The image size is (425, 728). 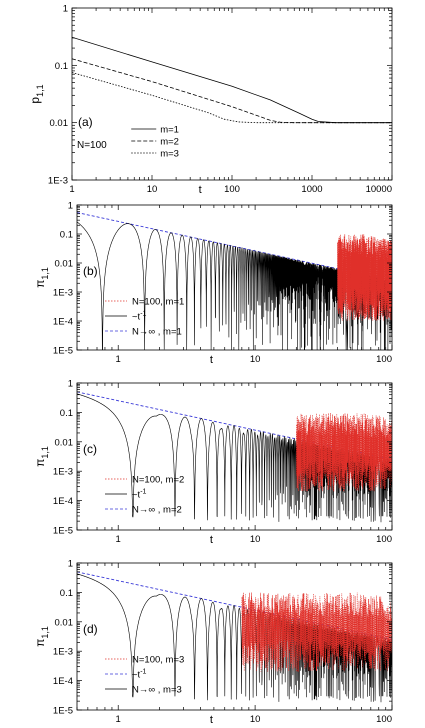 I want to click on legend-label: N→∞ , m=2, so click(x=157, y=510).